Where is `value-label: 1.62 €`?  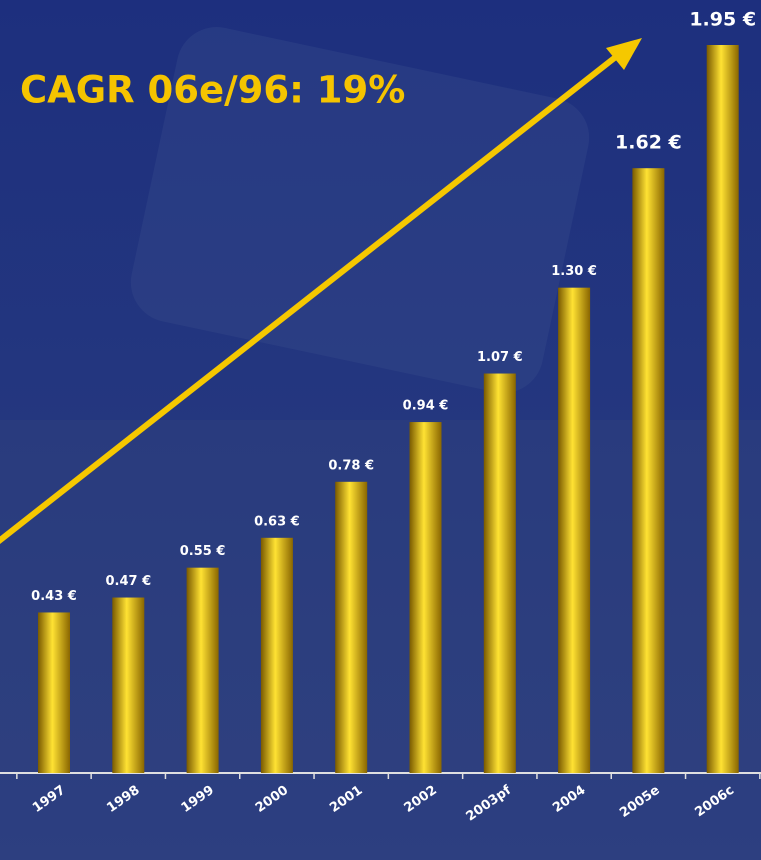
value-label: 1.62 € is located at coordinates (648, 143).